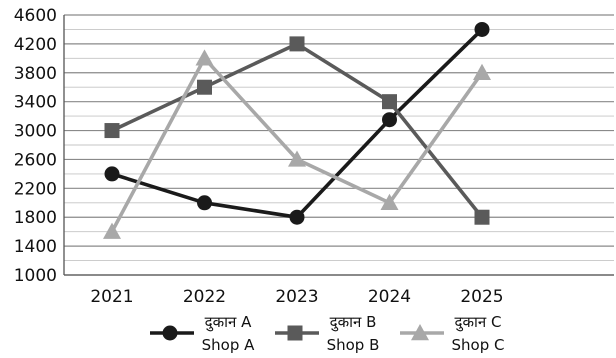 This screenshot has width=616, height=358. What do you see at coordinates (296, 297) in the screenshot?
I see `x-tick-label: 2023` at bounding box center [296, 297].